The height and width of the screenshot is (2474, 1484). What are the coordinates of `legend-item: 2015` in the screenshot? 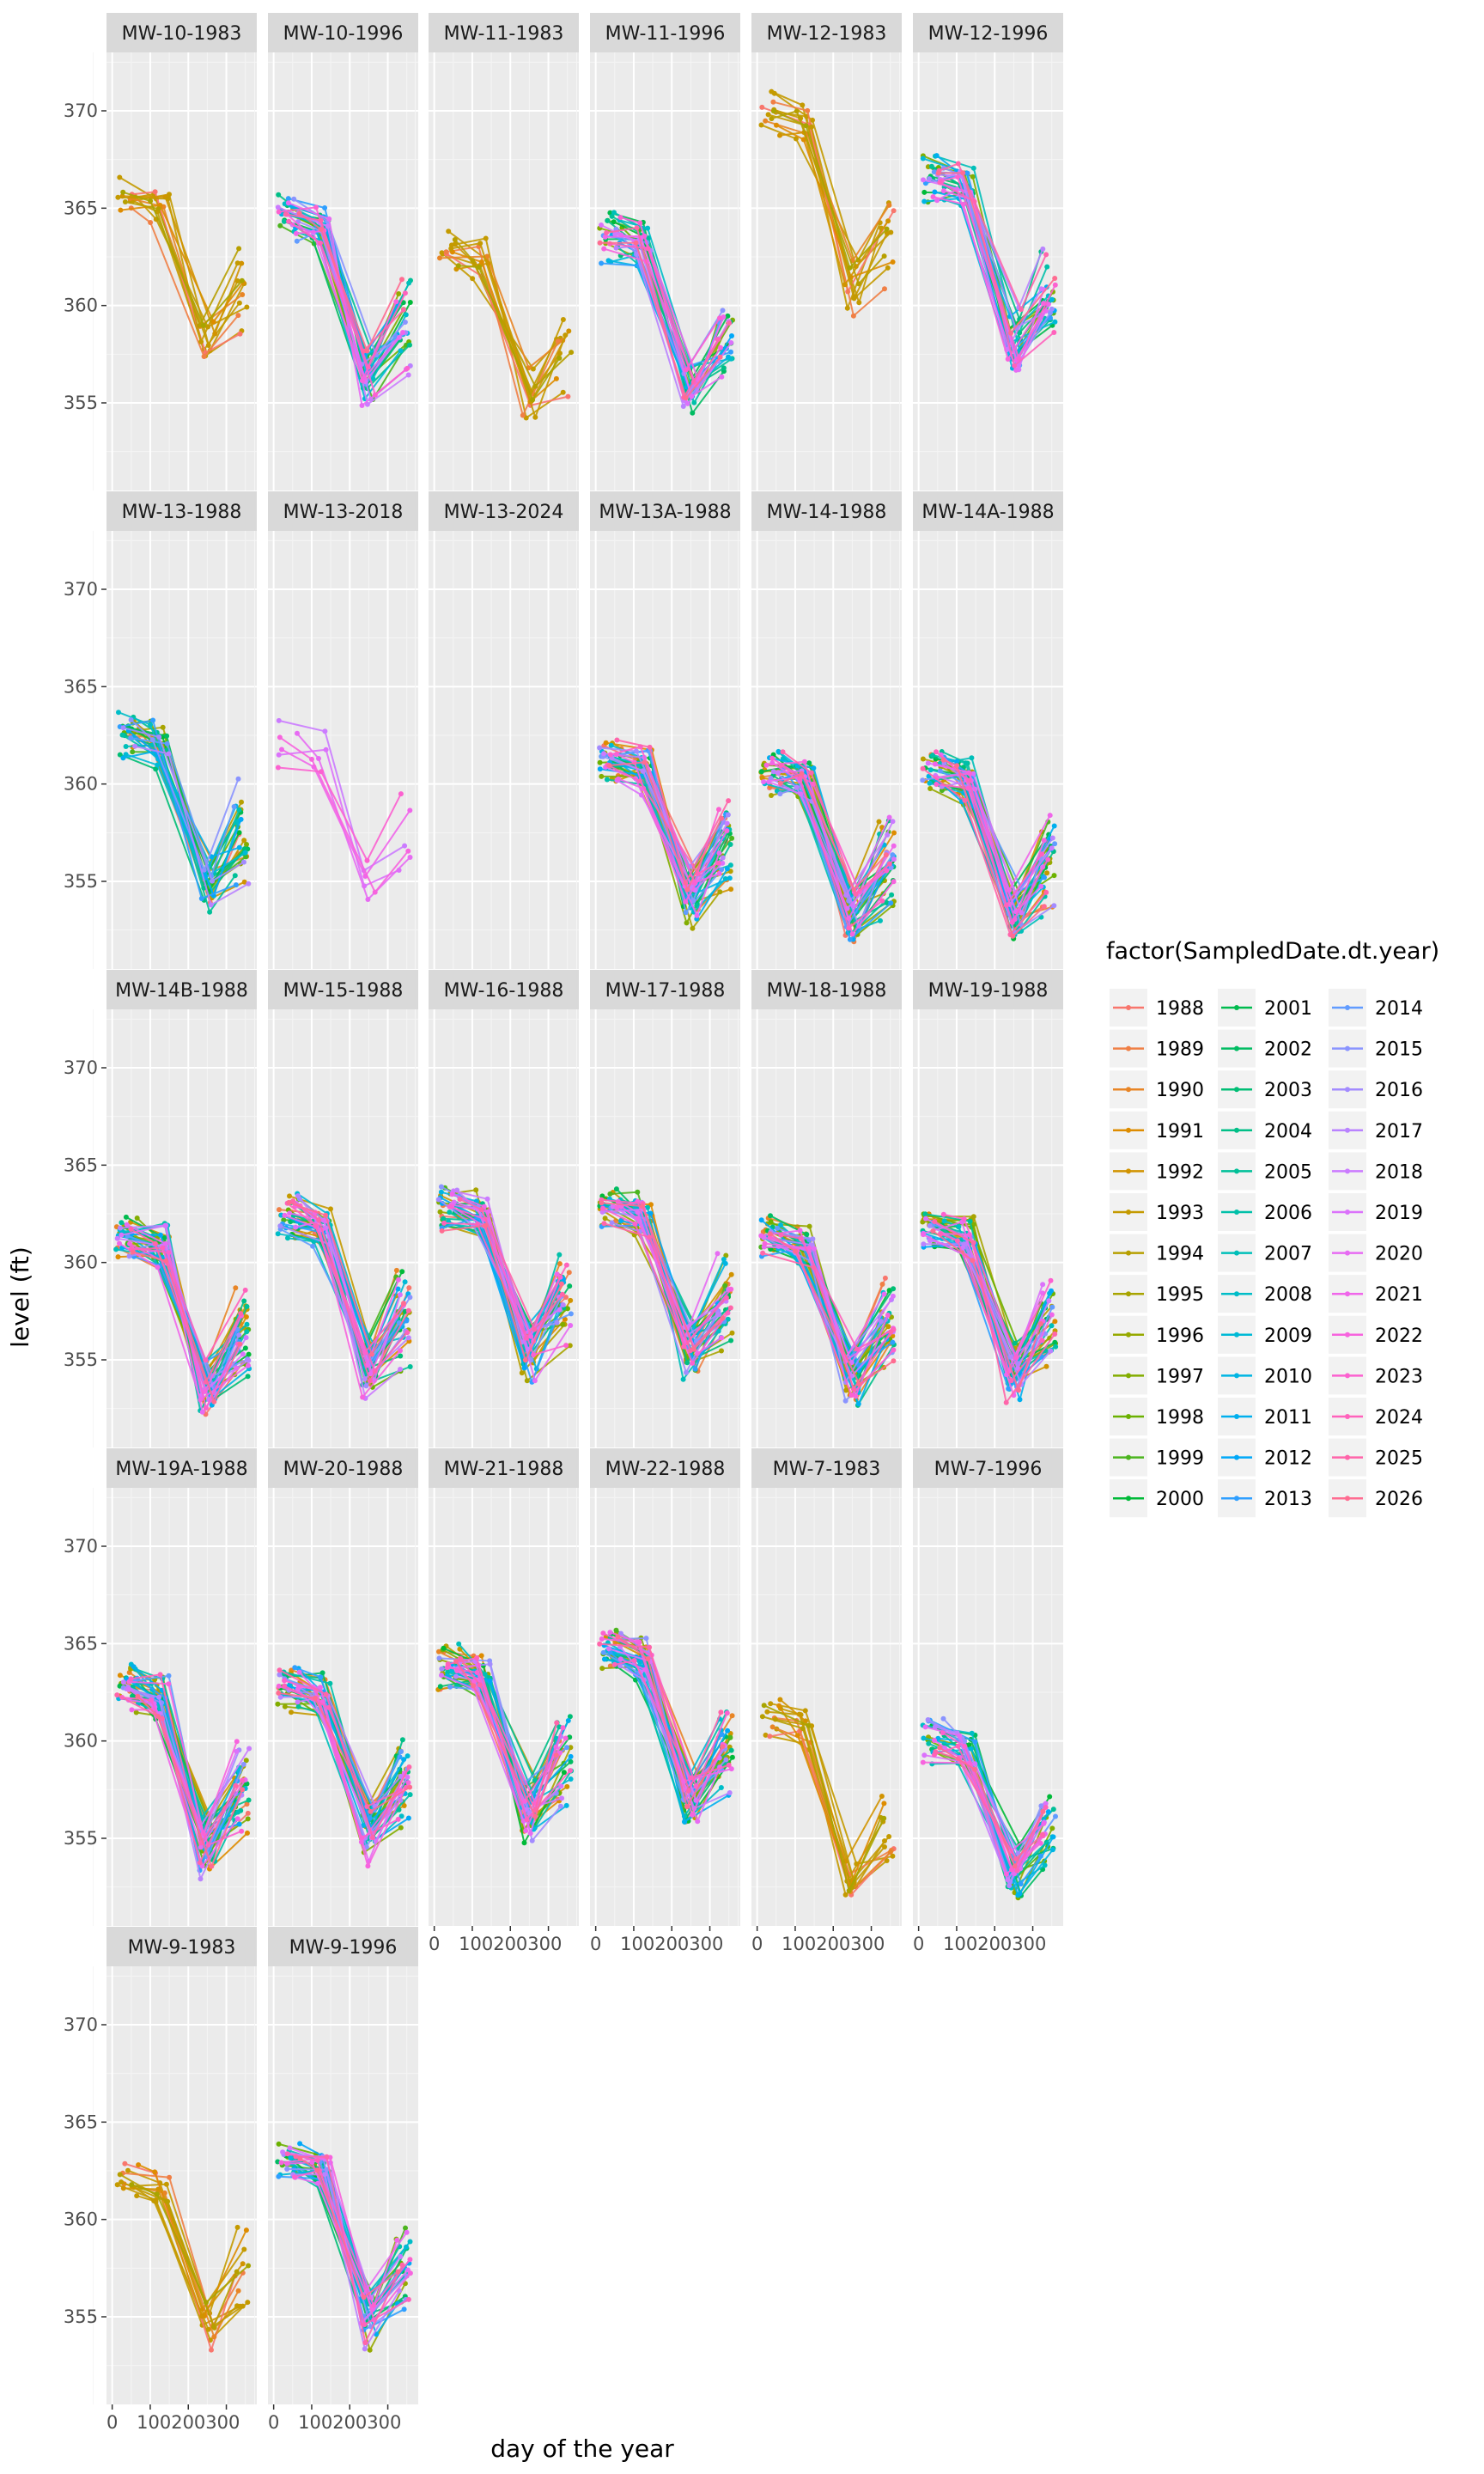 It's located at (1376, 1048).